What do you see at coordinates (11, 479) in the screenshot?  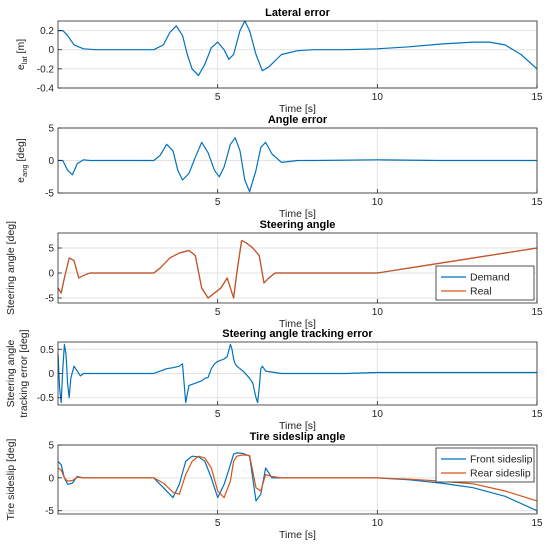 I see `y-axis-label: Tire sideslip [deg]` at bounding box center [11, 479].